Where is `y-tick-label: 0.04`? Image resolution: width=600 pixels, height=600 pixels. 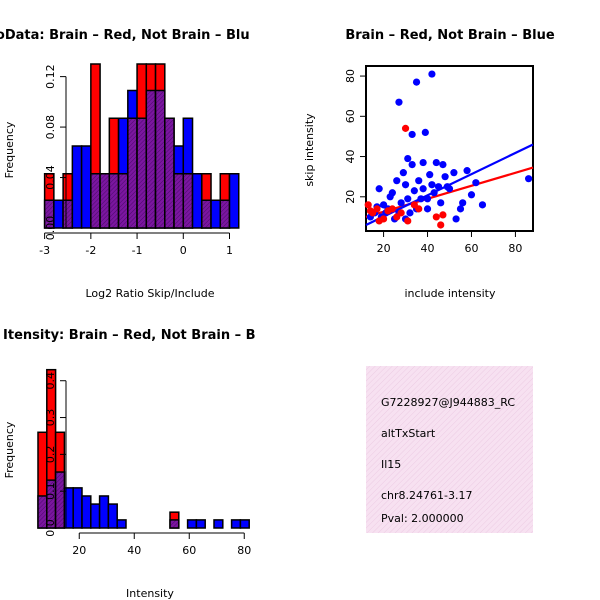 y-tick-label: 0.04 is located at coordinates (50, 177).